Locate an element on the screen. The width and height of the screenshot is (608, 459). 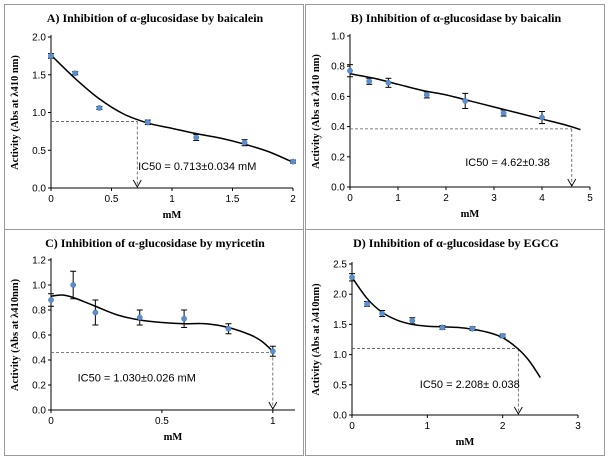
x-tick-label: 5 is located at coordinates (590, 198).